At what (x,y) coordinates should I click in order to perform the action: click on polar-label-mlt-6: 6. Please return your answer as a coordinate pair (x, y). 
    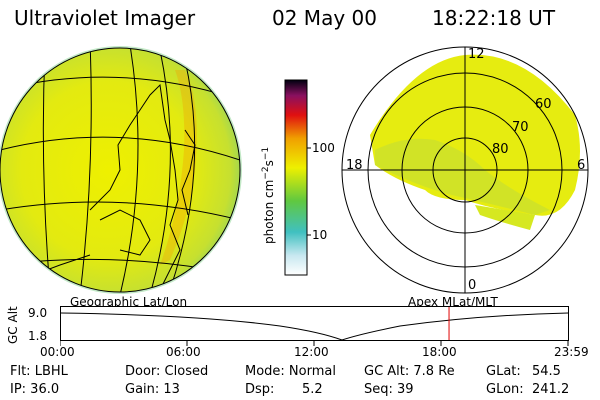
    Looking at the image, I should click on (581, 165).